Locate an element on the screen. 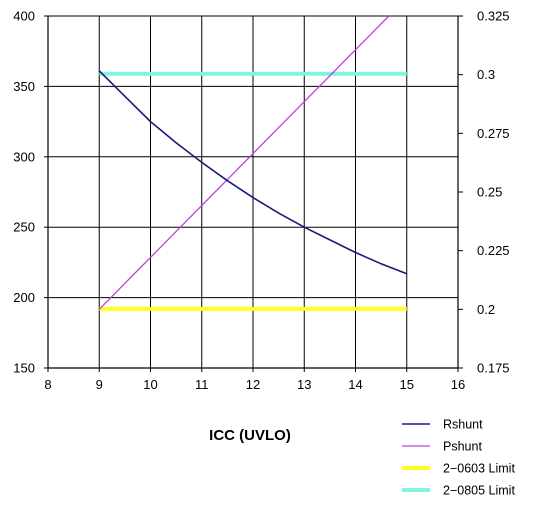 The height and width of the screenshot is (506, 537). legend-label: Rshunt is located at coordinates (463, 425).